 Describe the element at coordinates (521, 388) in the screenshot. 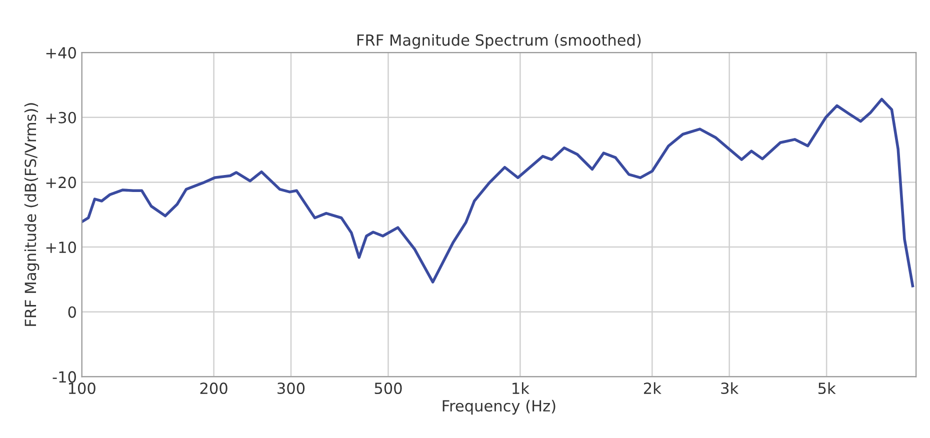

I see `x-tick-label: 1k` at that location.